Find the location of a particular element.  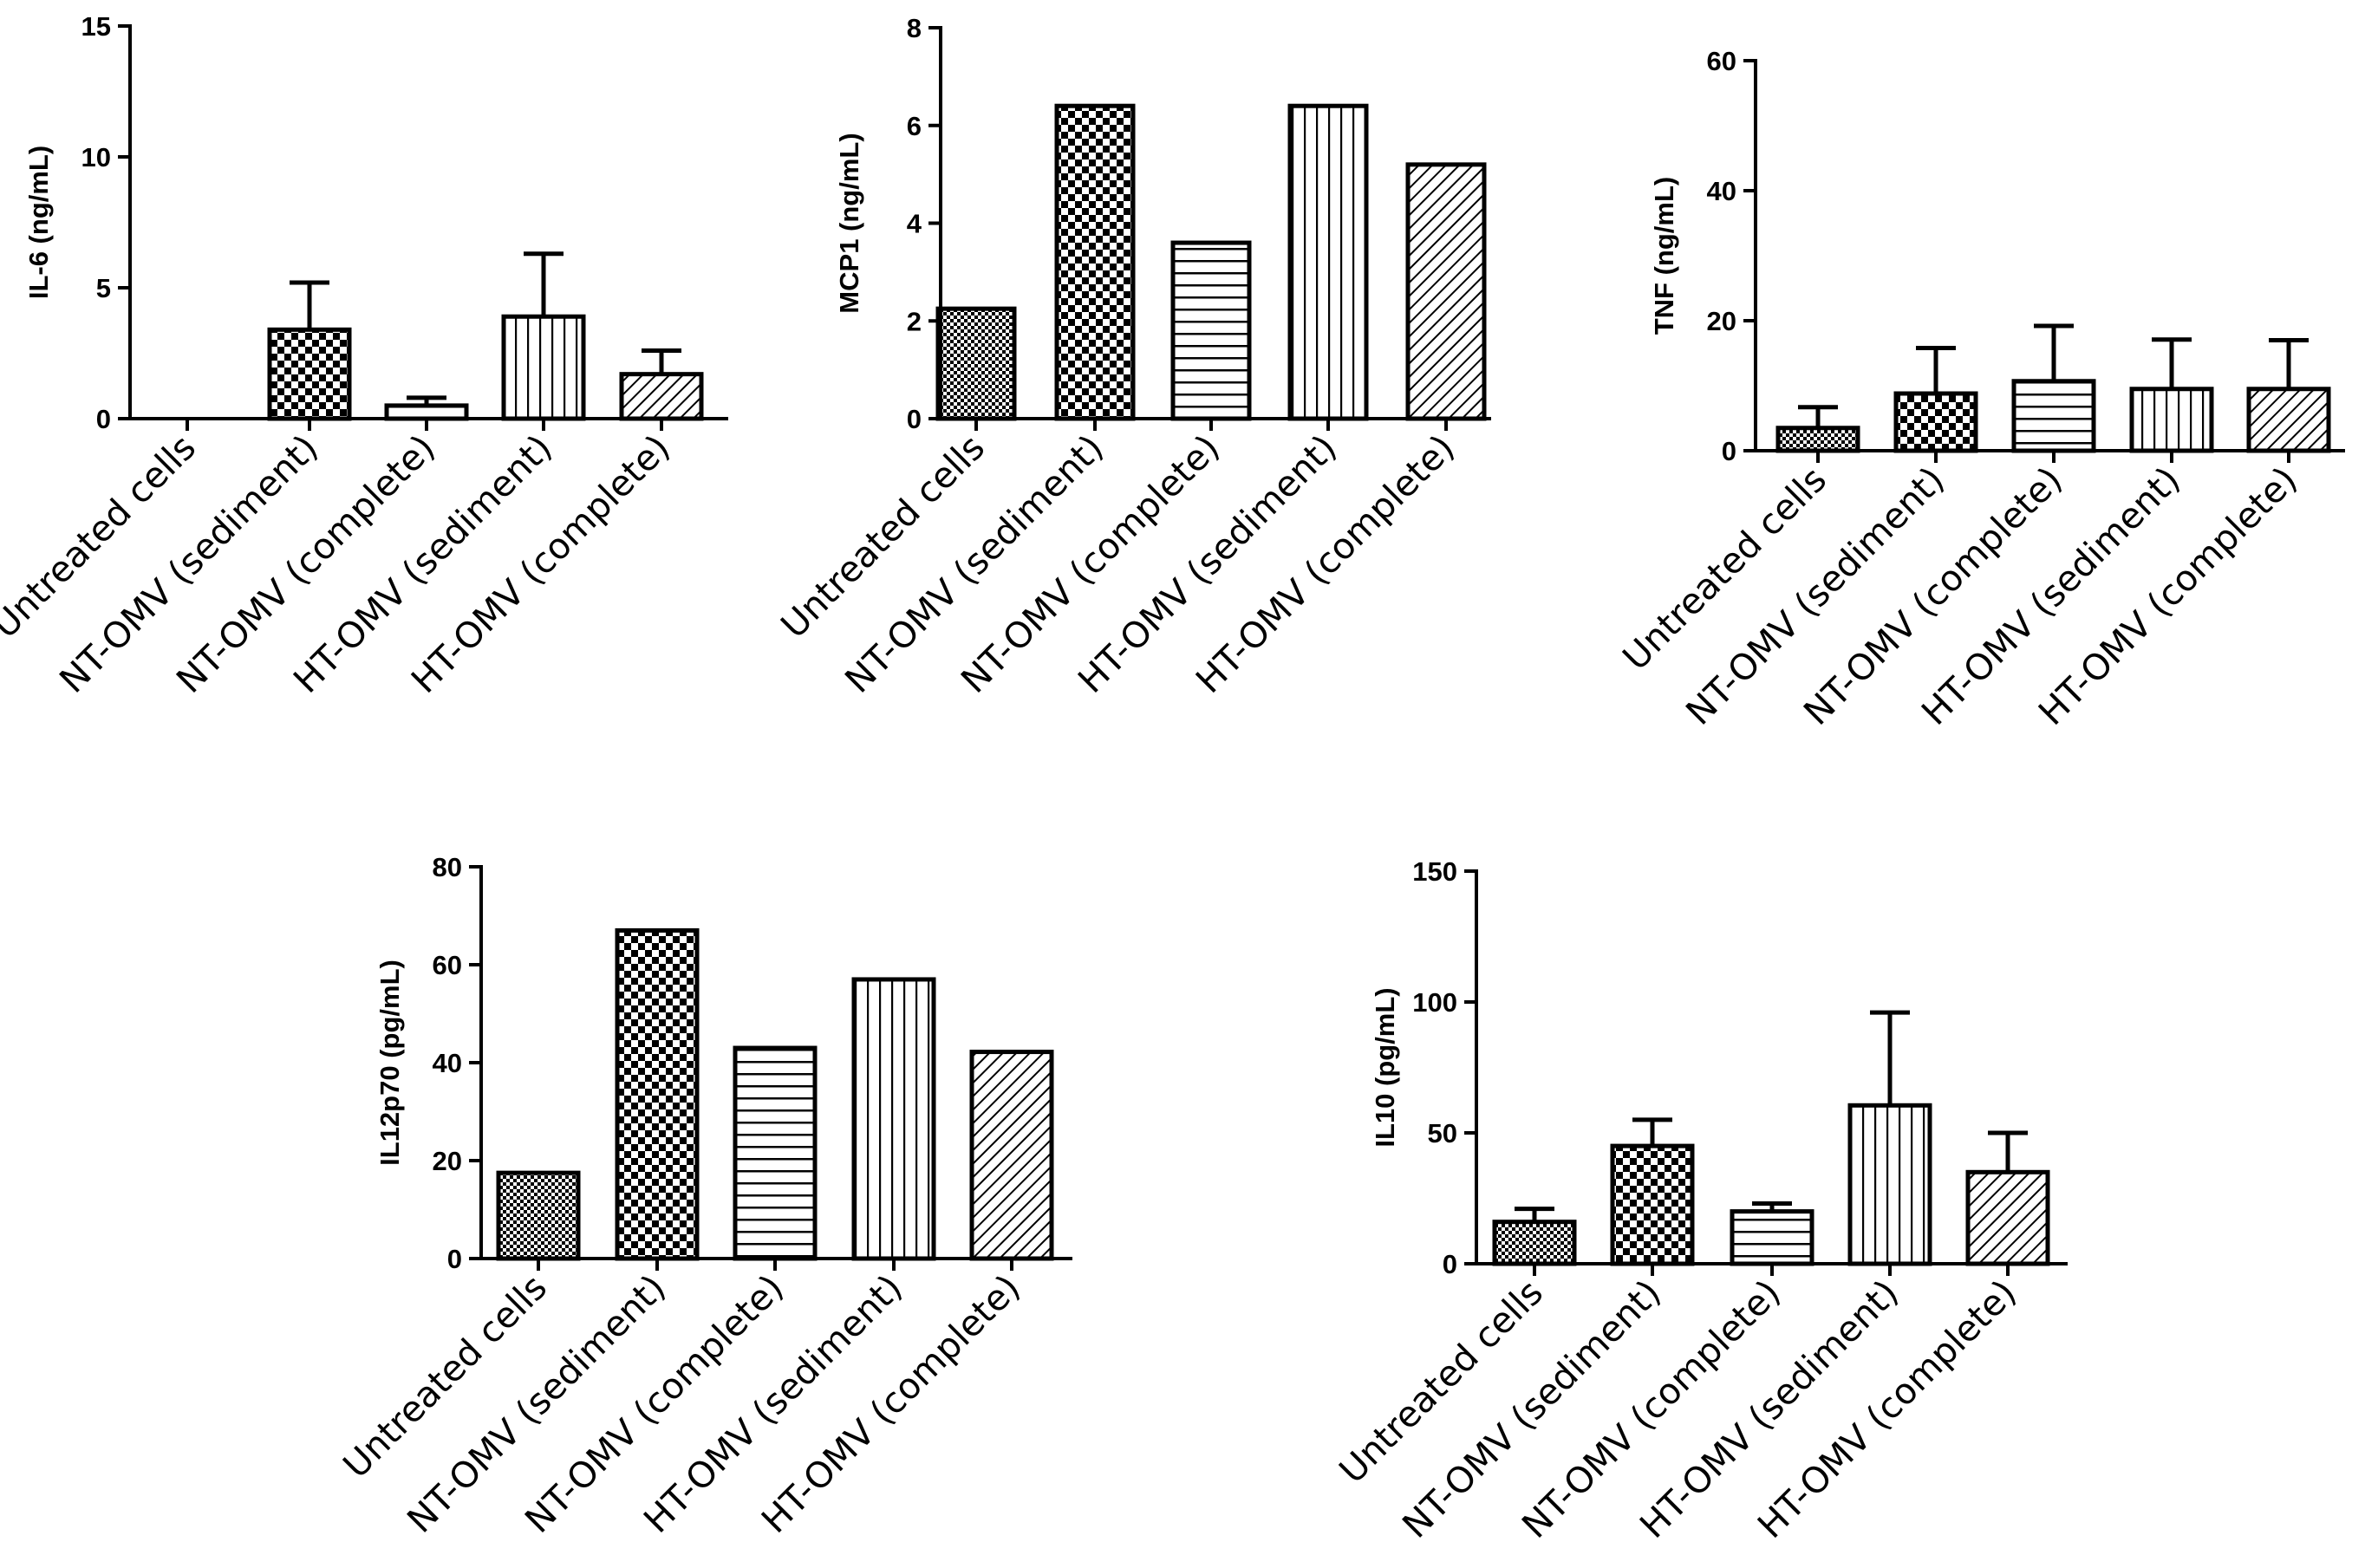

y-tick-label-il10: 50 is located at coordinates (1443, 1133).